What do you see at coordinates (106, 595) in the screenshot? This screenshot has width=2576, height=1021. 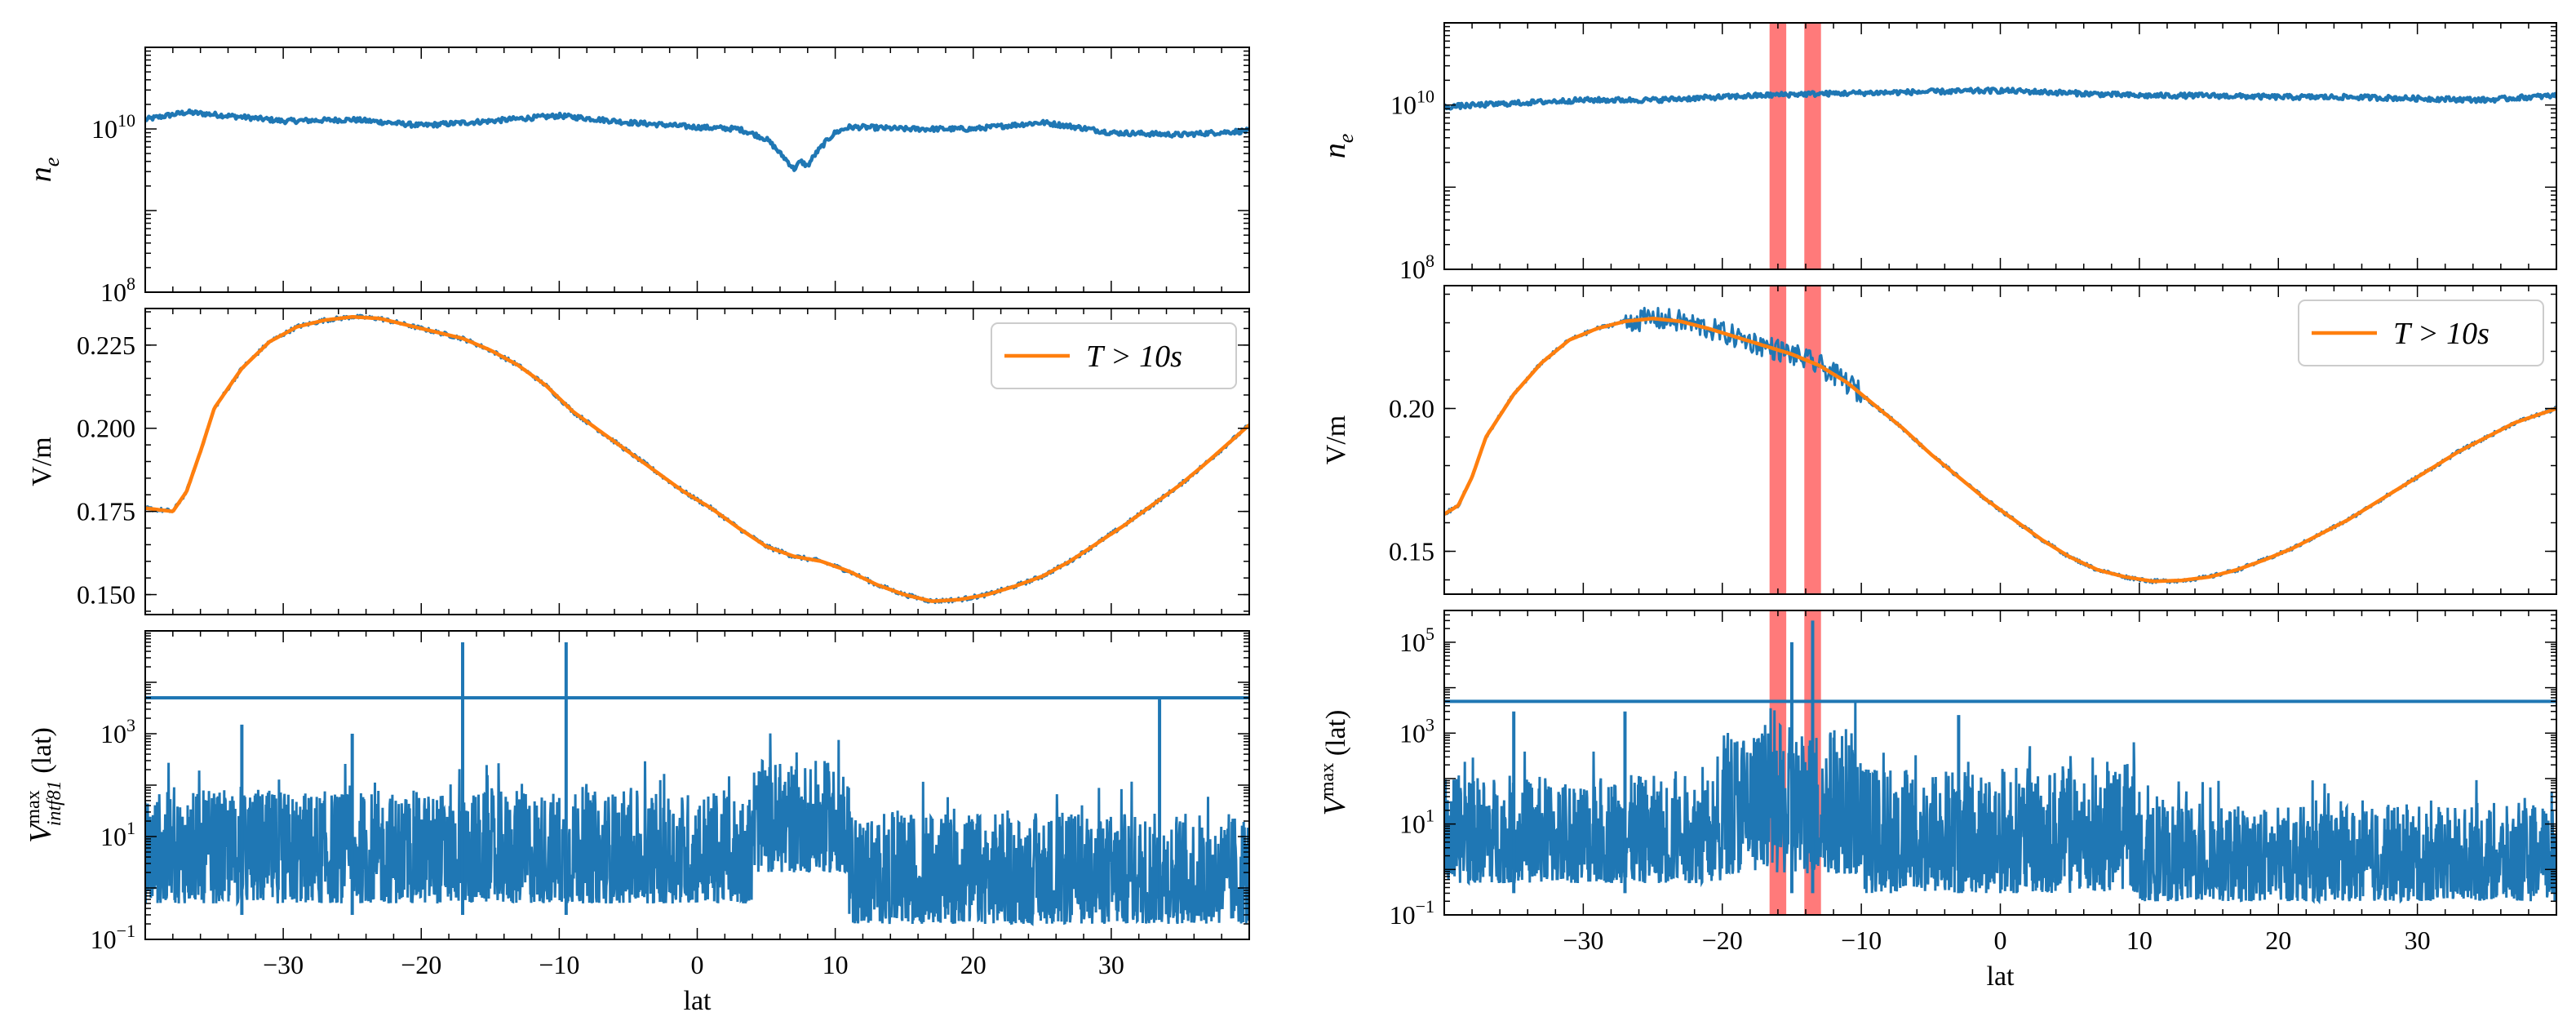 I see `y-tick-label: 0.150` at bounding box center [106, 595].